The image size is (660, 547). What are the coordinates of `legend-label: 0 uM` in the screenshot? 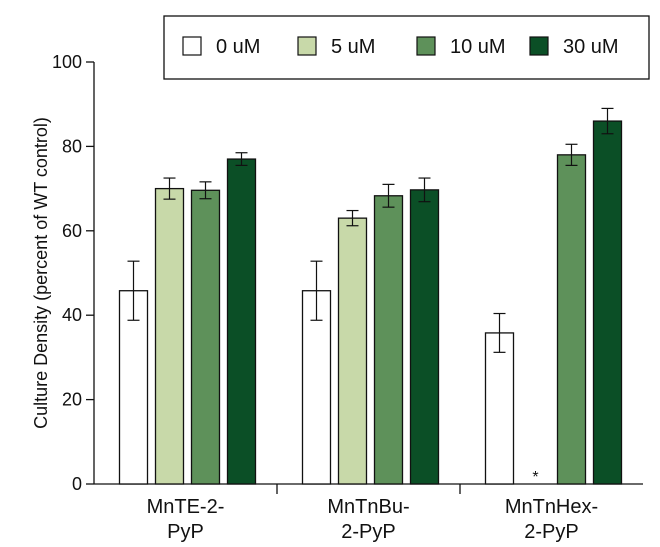 It's located at (238, 47).